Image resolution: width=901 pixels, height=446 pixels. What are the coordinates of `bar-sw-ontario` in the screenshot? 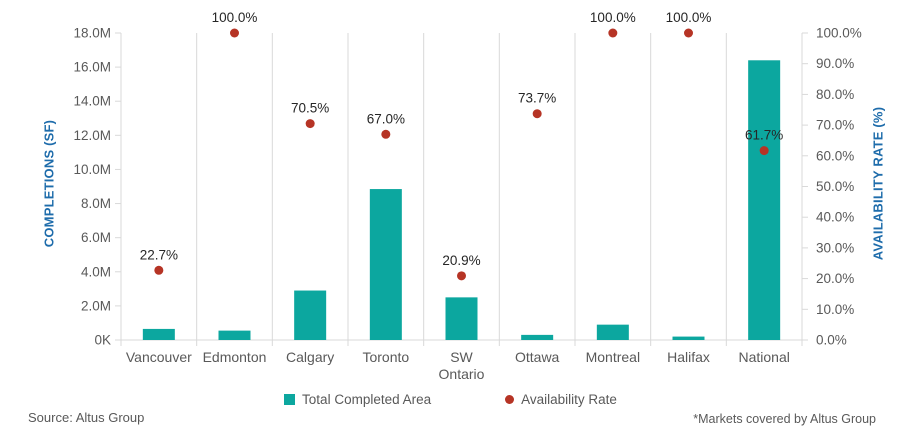 It's located at (461, 318).